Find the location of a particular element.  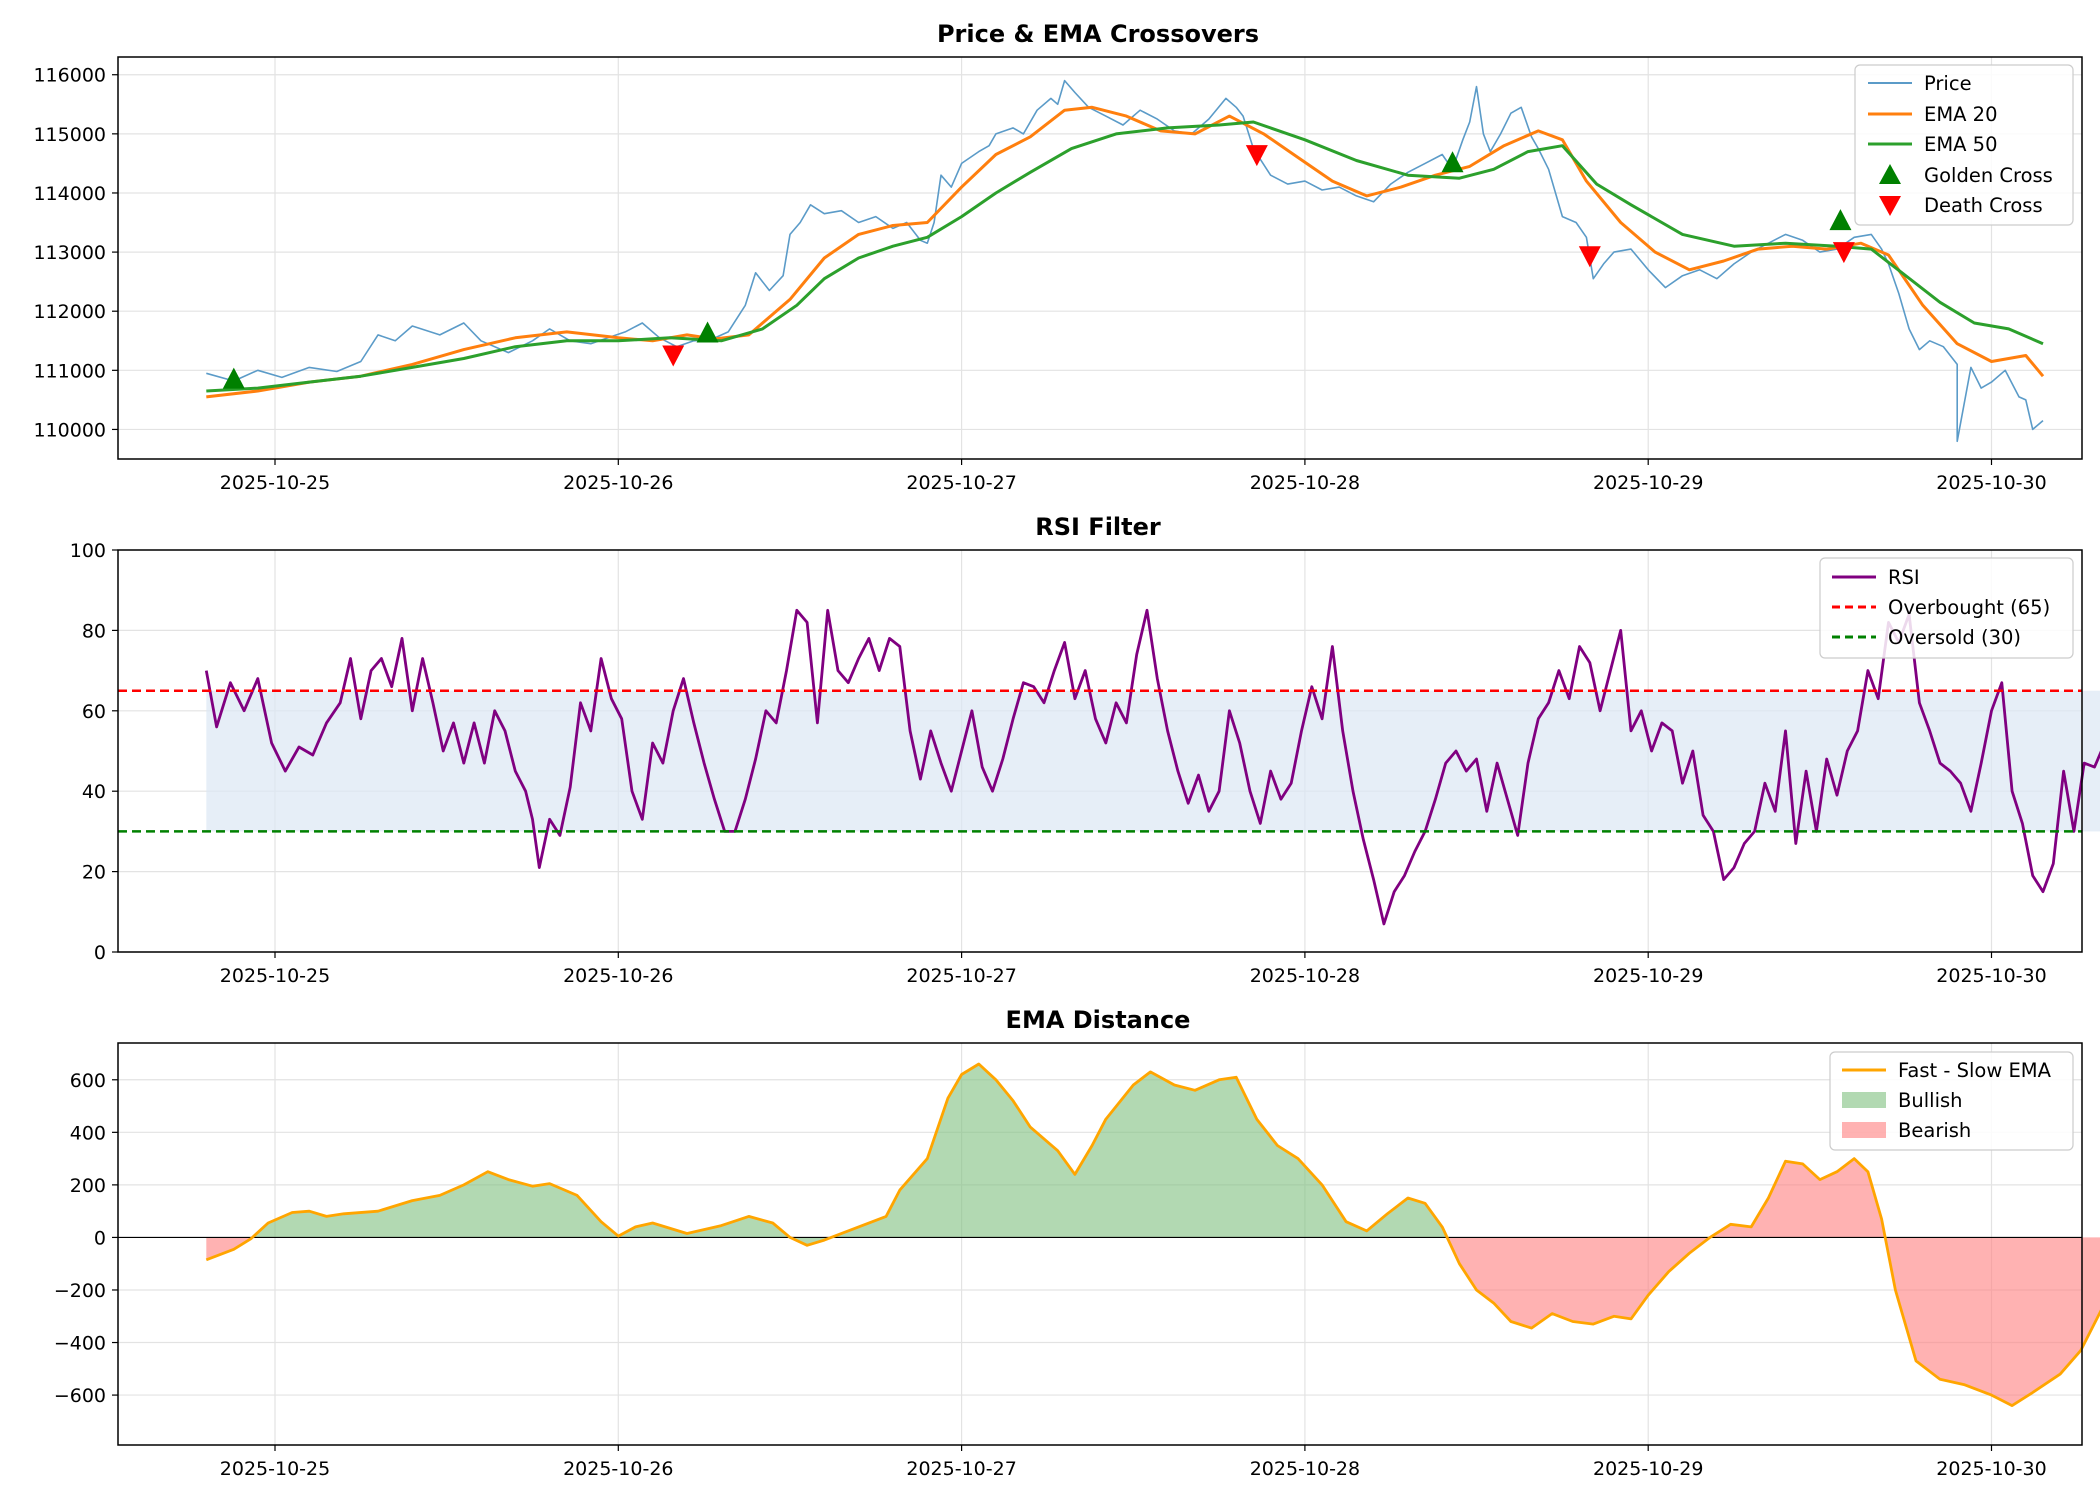

y-tick-label: 400 is located at coordinates (88, 1133).